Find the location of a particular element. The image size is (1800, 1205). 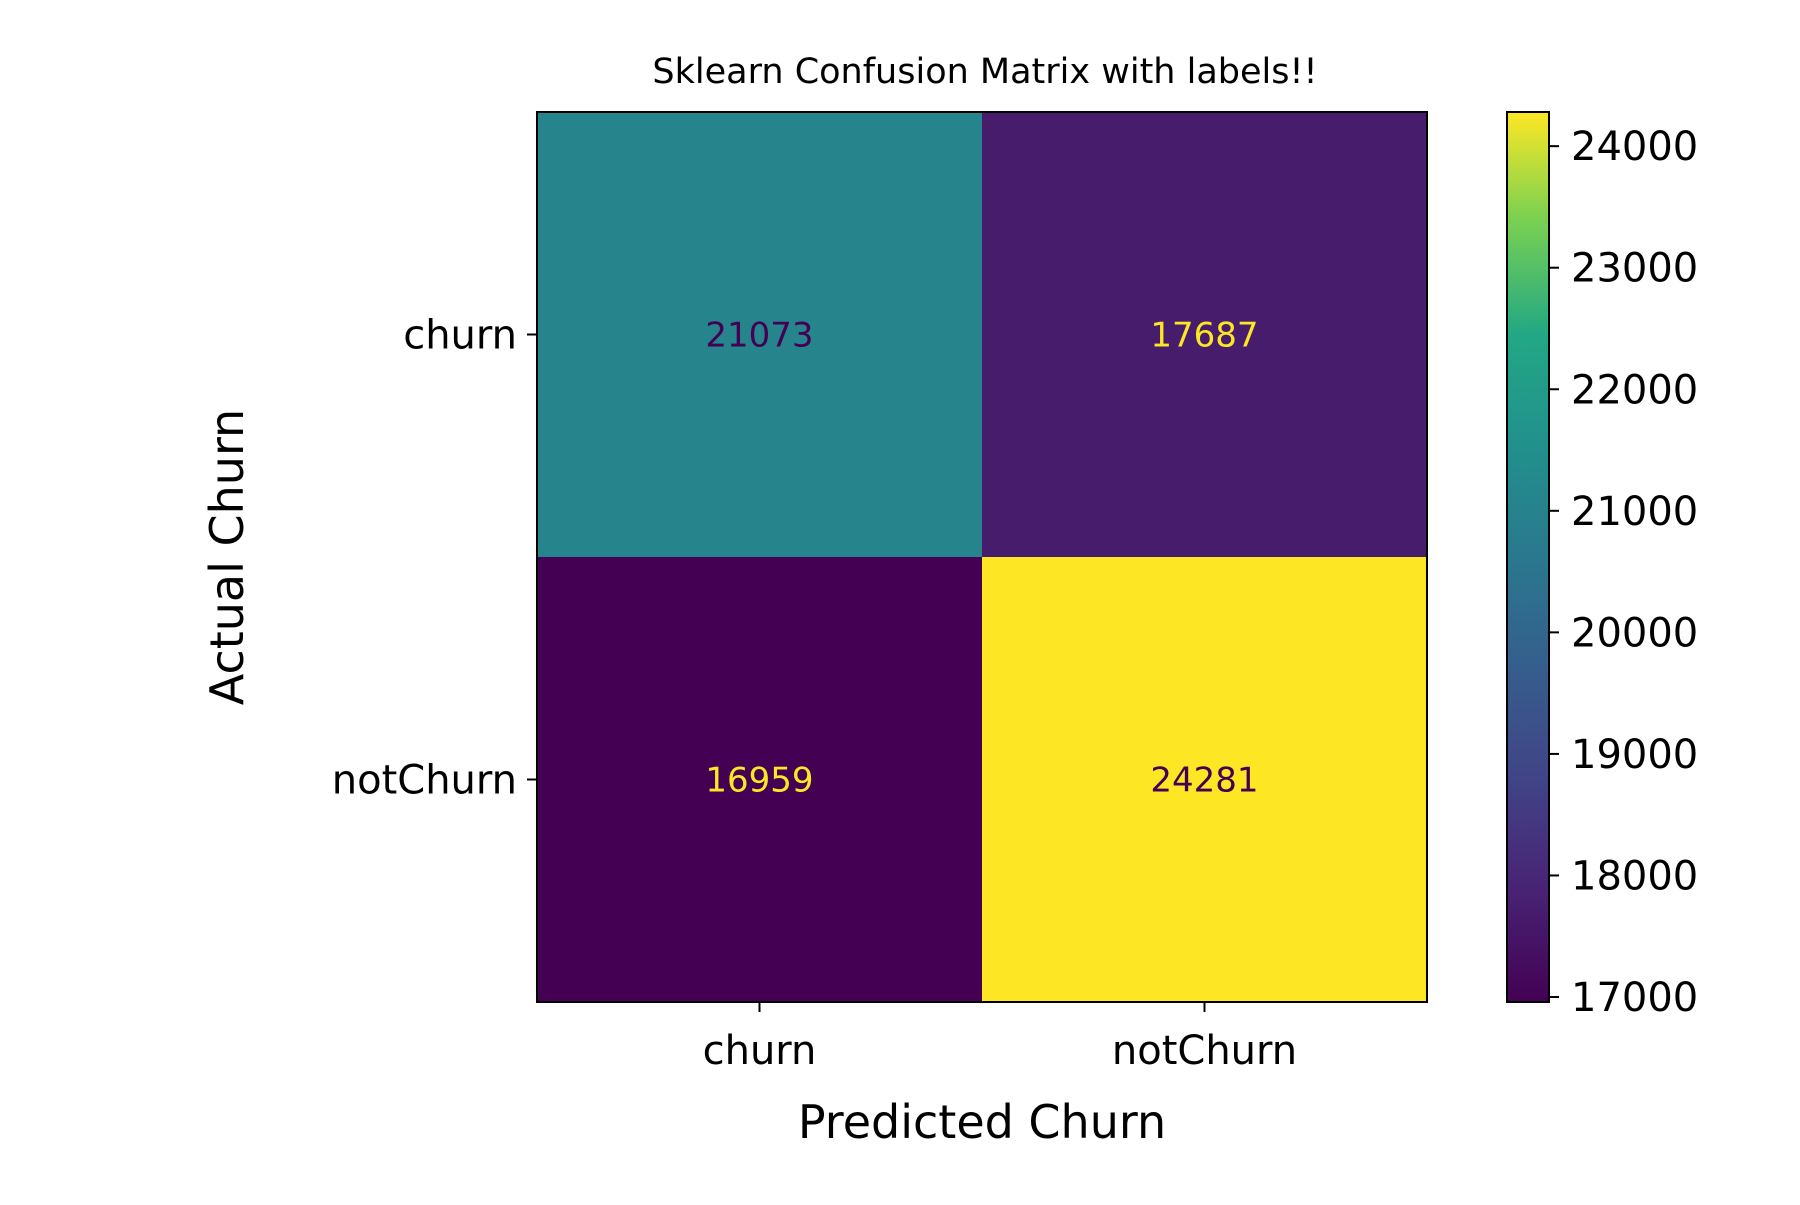

cell-value-label: 16959 is located at coordinates (759, 781).